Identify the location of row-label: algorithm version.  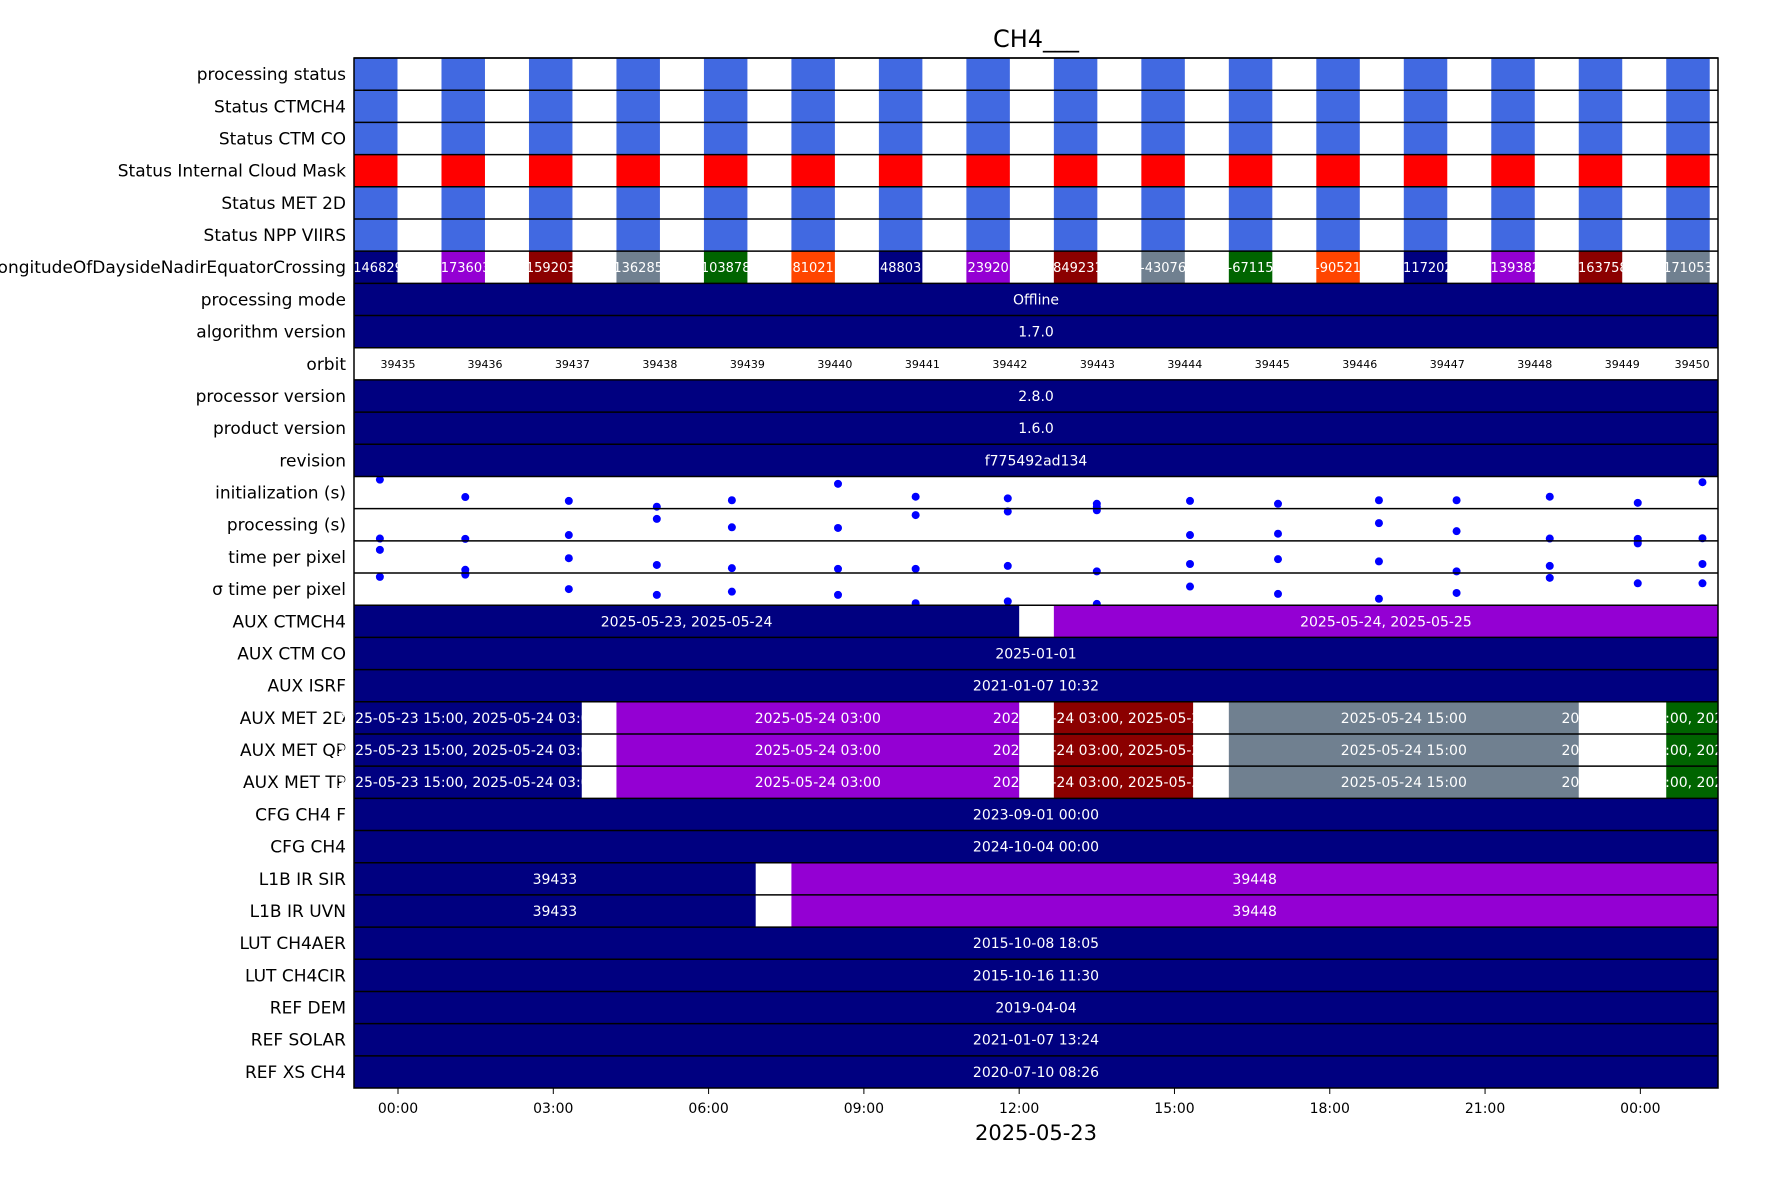
(271, 333).